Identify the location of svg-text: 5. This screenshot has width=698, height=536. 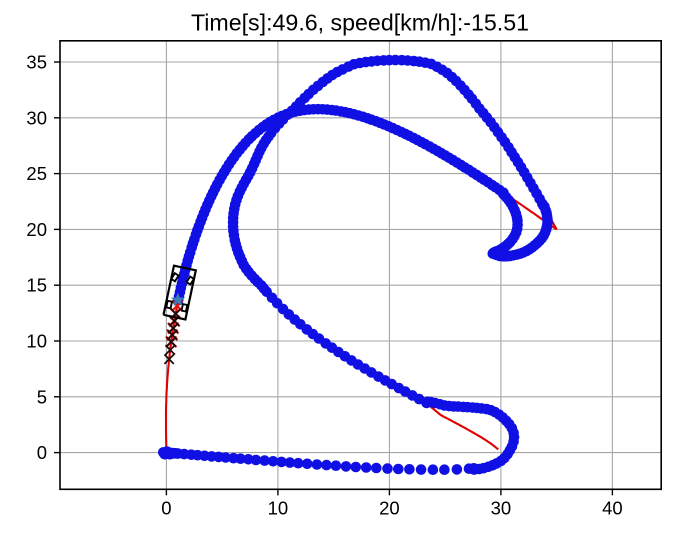
(42, 396).